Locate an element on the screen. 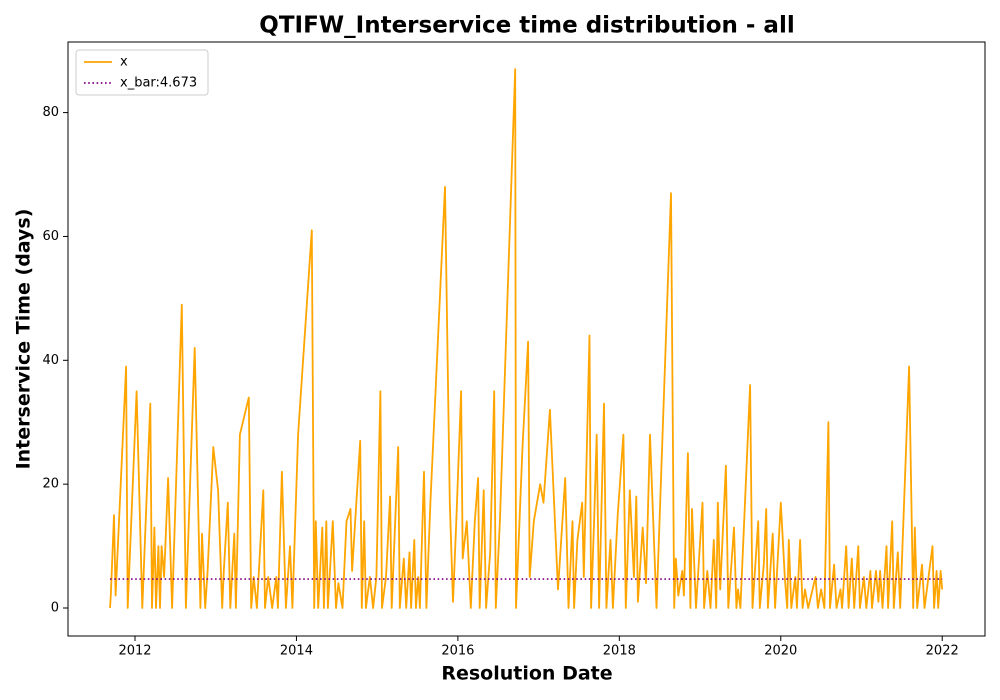 This screenshot has width=1000, height=700. y-tick-label: 20 is located at coordinates (50, 484).